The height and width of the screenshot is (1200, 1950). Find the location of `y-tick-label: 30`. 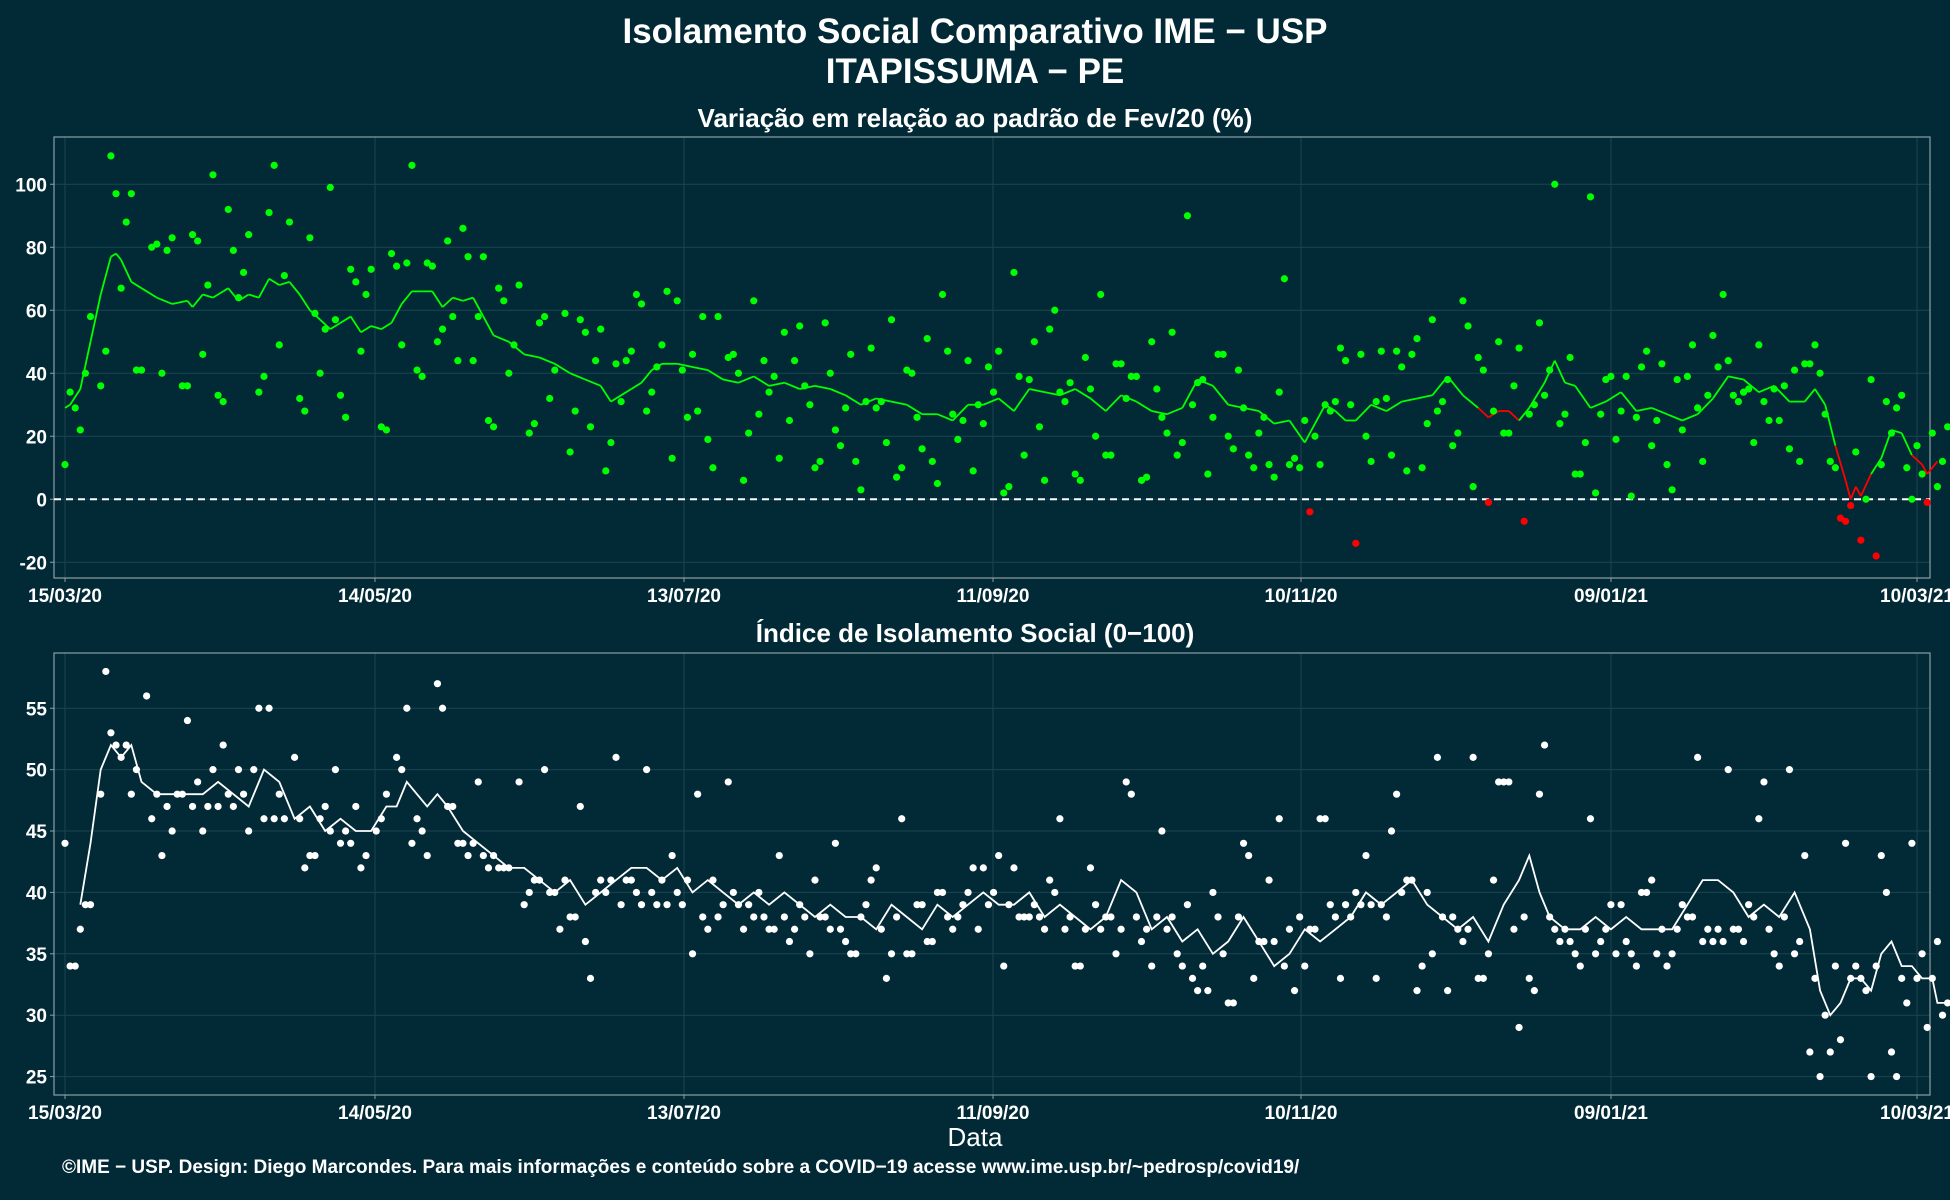

y-tick-label: 30 is located at coordinates (36, 1016).